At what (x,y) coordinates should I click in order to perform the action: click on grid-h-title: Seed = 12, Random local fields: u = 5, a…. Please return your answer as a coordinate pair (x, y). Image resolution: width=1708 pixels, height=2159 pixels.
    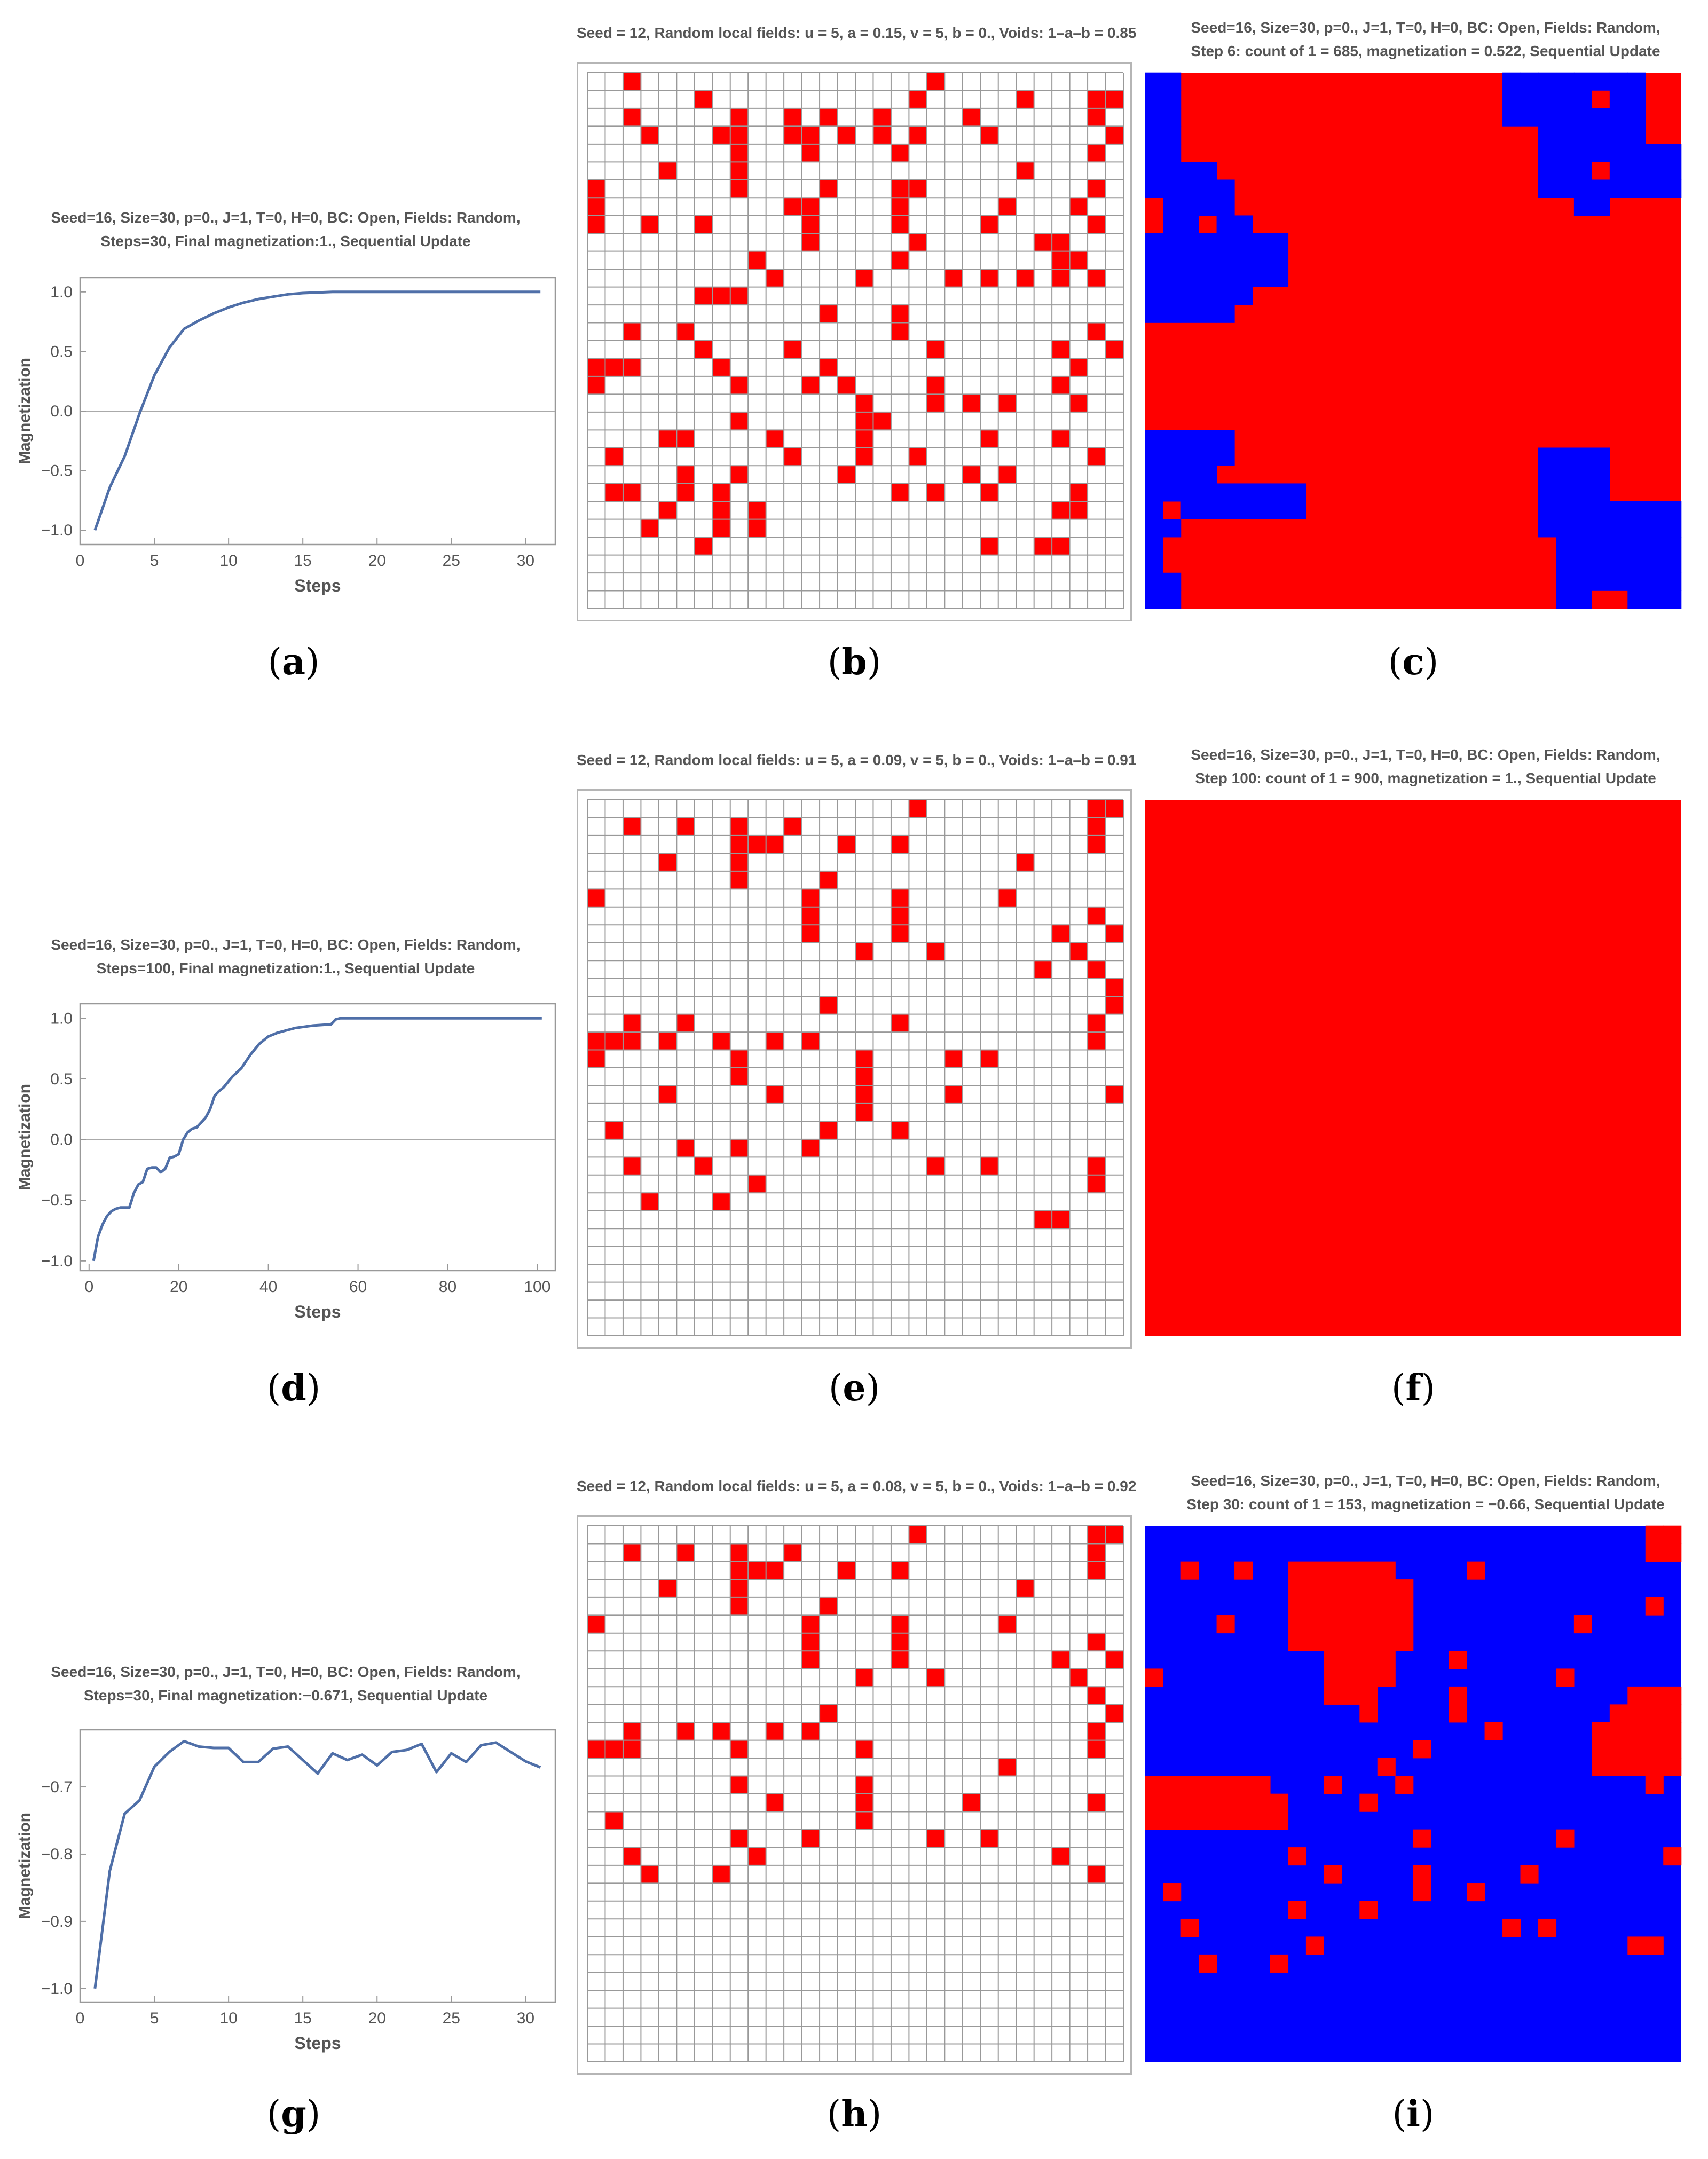
    Looking at the image, I should click on (857, 1486).